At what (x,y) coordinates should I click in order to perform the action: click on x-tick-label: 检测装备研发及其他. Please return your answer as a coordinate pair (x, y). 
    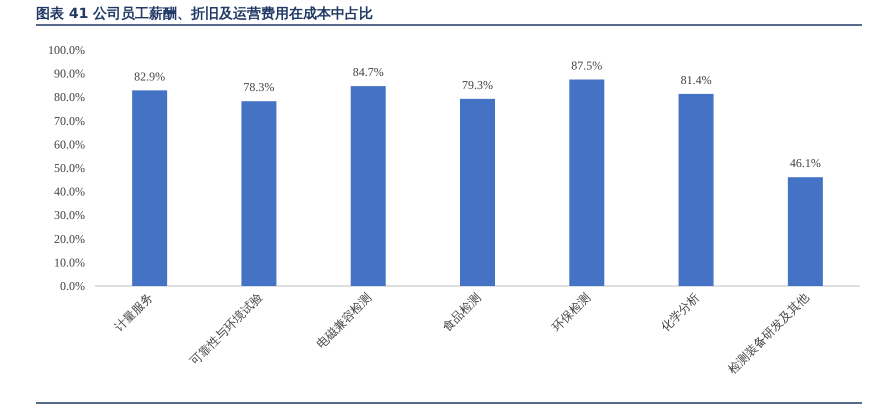
    Looking at the image, I should click on (768, 333).